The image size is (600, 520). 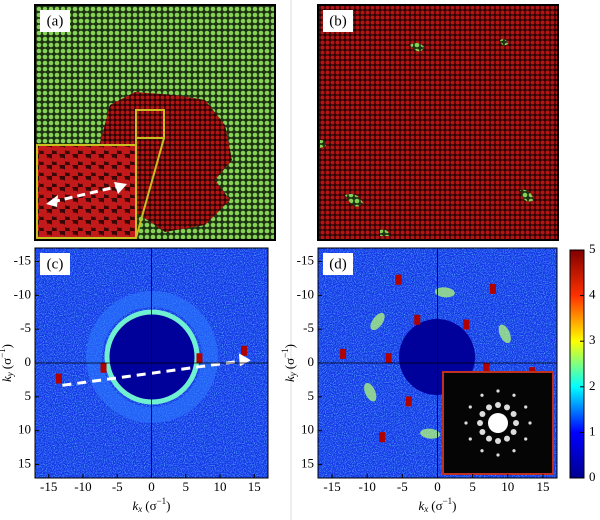 I want to click on panel-label: (a), so click(x=55, y=21).